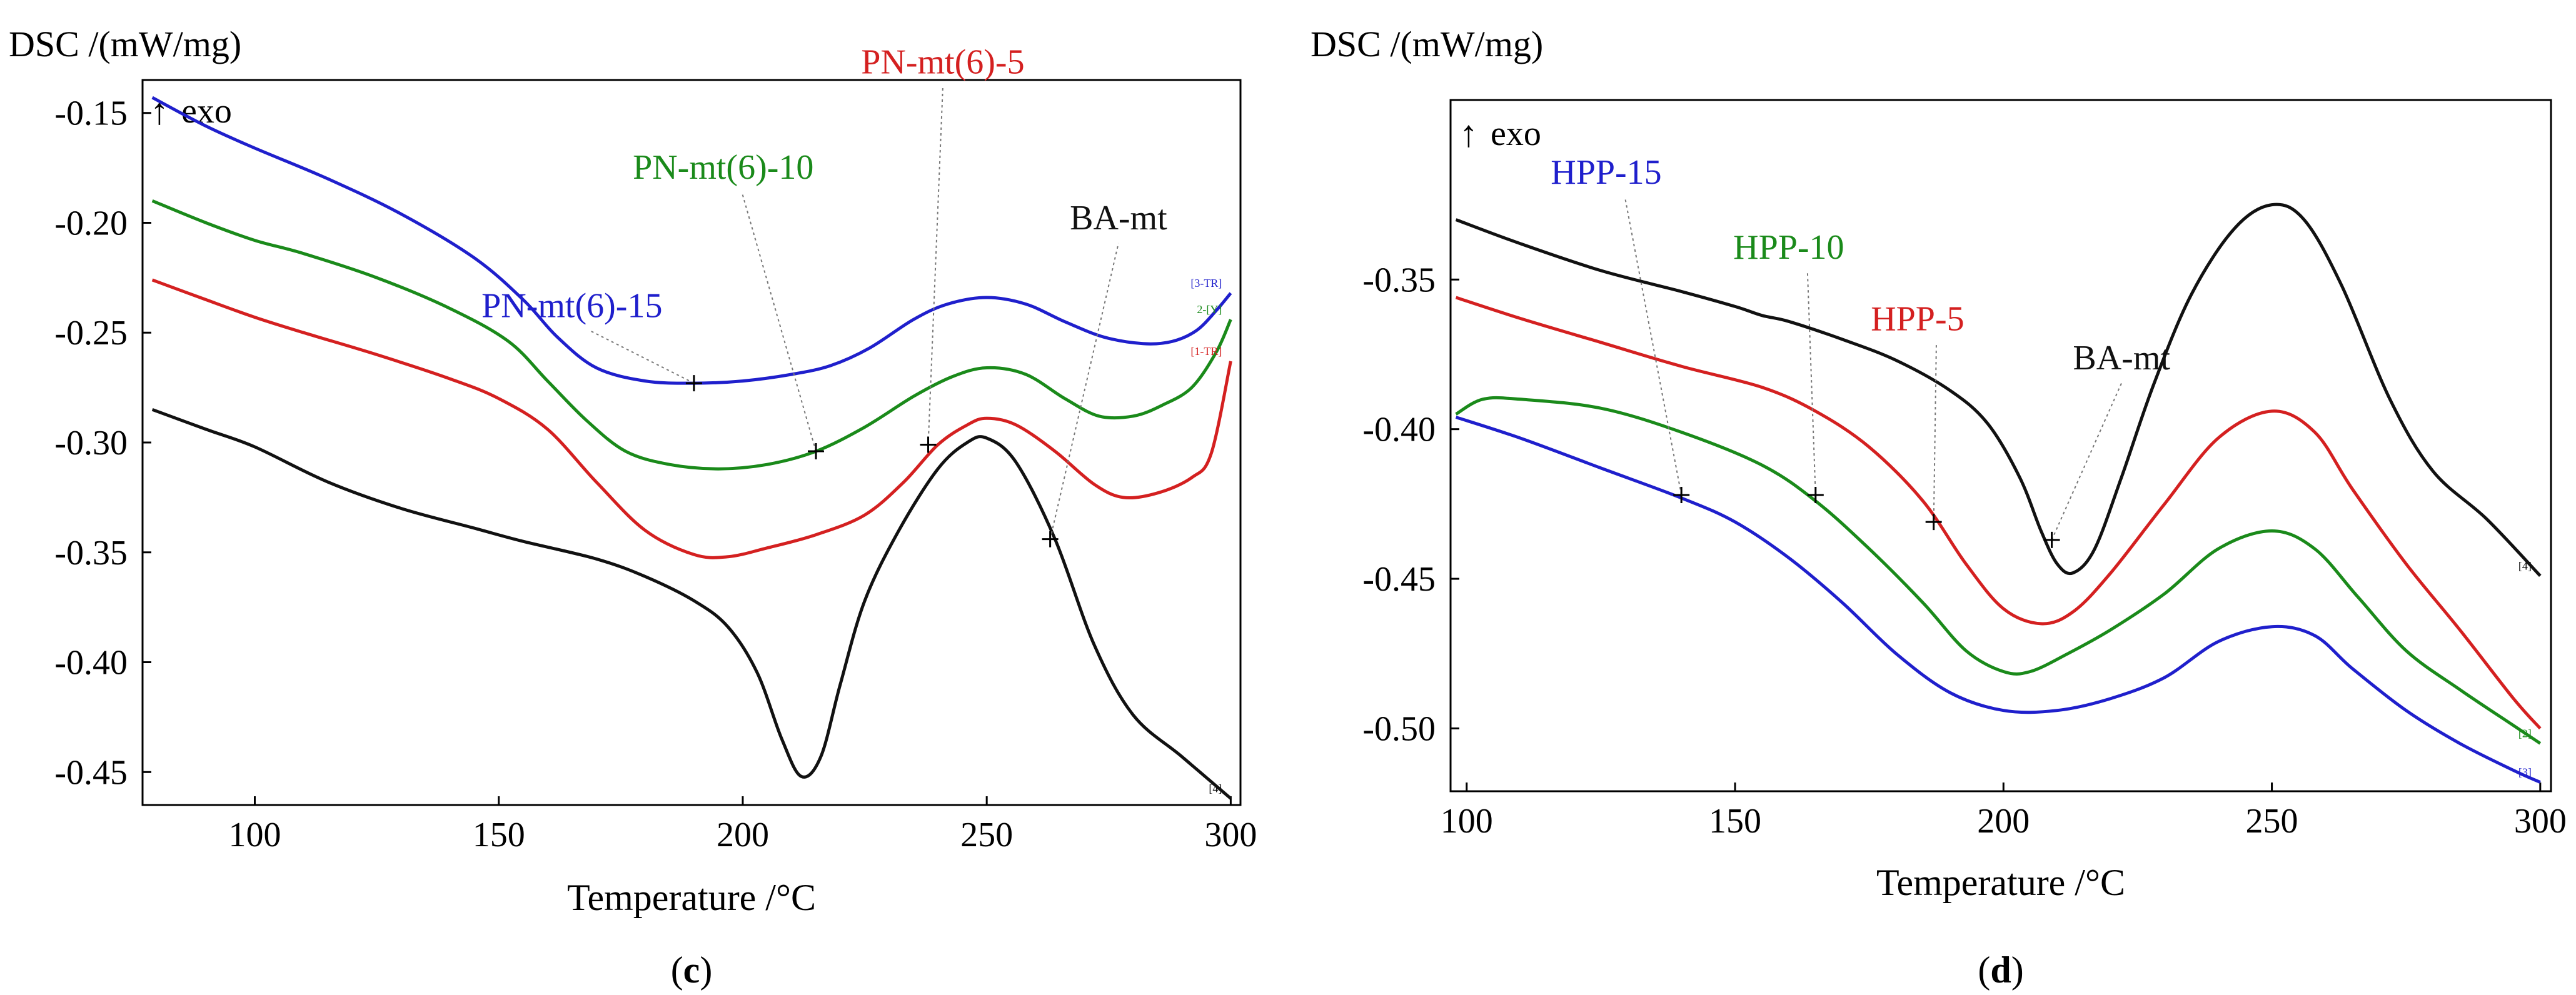  Describe the element at coordinates (692, 970) in the screenshot. I see `panel-label: (c)` at that location.